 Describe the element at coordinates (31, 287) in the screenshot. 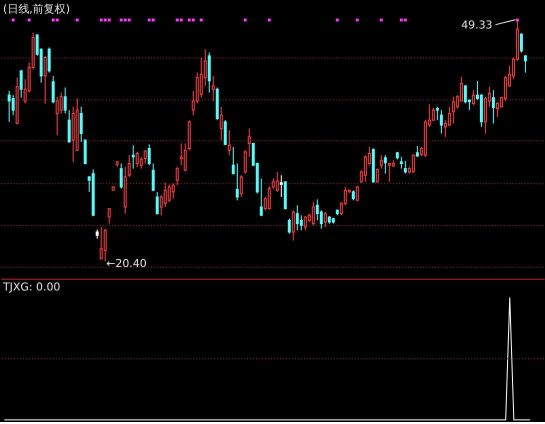

I see `chart-title: TJXG: 0.00` at that location.